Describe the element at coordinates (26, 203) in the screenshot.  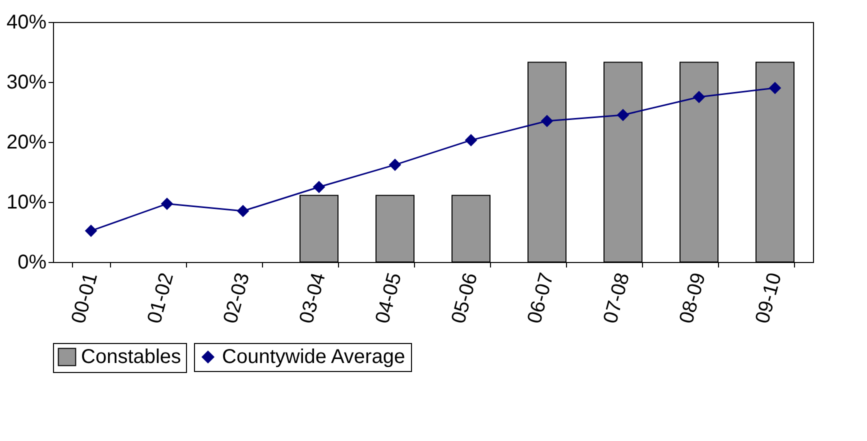
I see `y-tick-label: 10%` at that location.